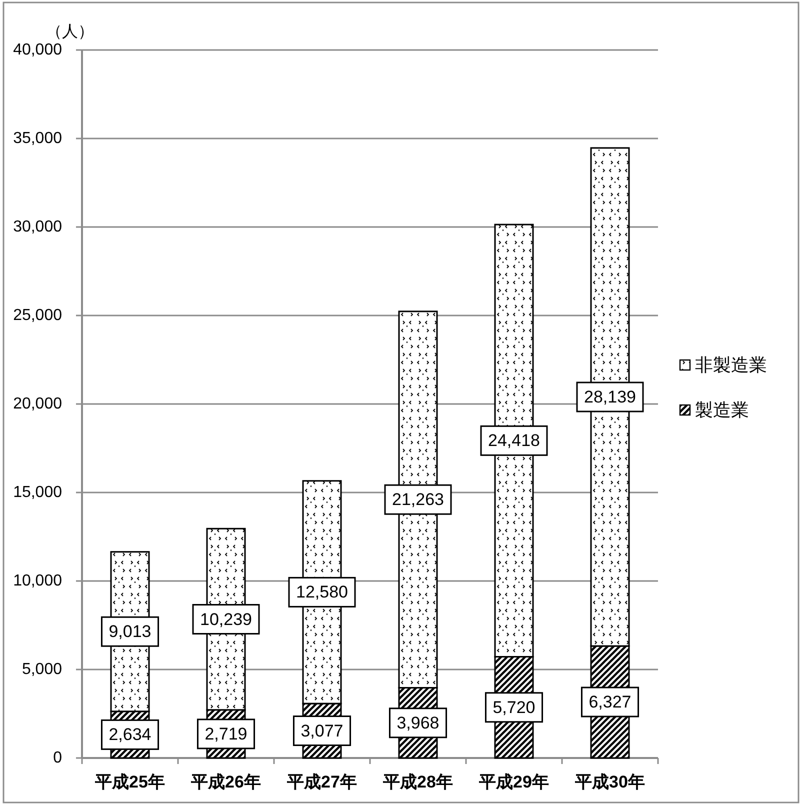  Describe the element at coordinates (610, 702) in the screenshot. I see `data-label: 6,327` at that location.